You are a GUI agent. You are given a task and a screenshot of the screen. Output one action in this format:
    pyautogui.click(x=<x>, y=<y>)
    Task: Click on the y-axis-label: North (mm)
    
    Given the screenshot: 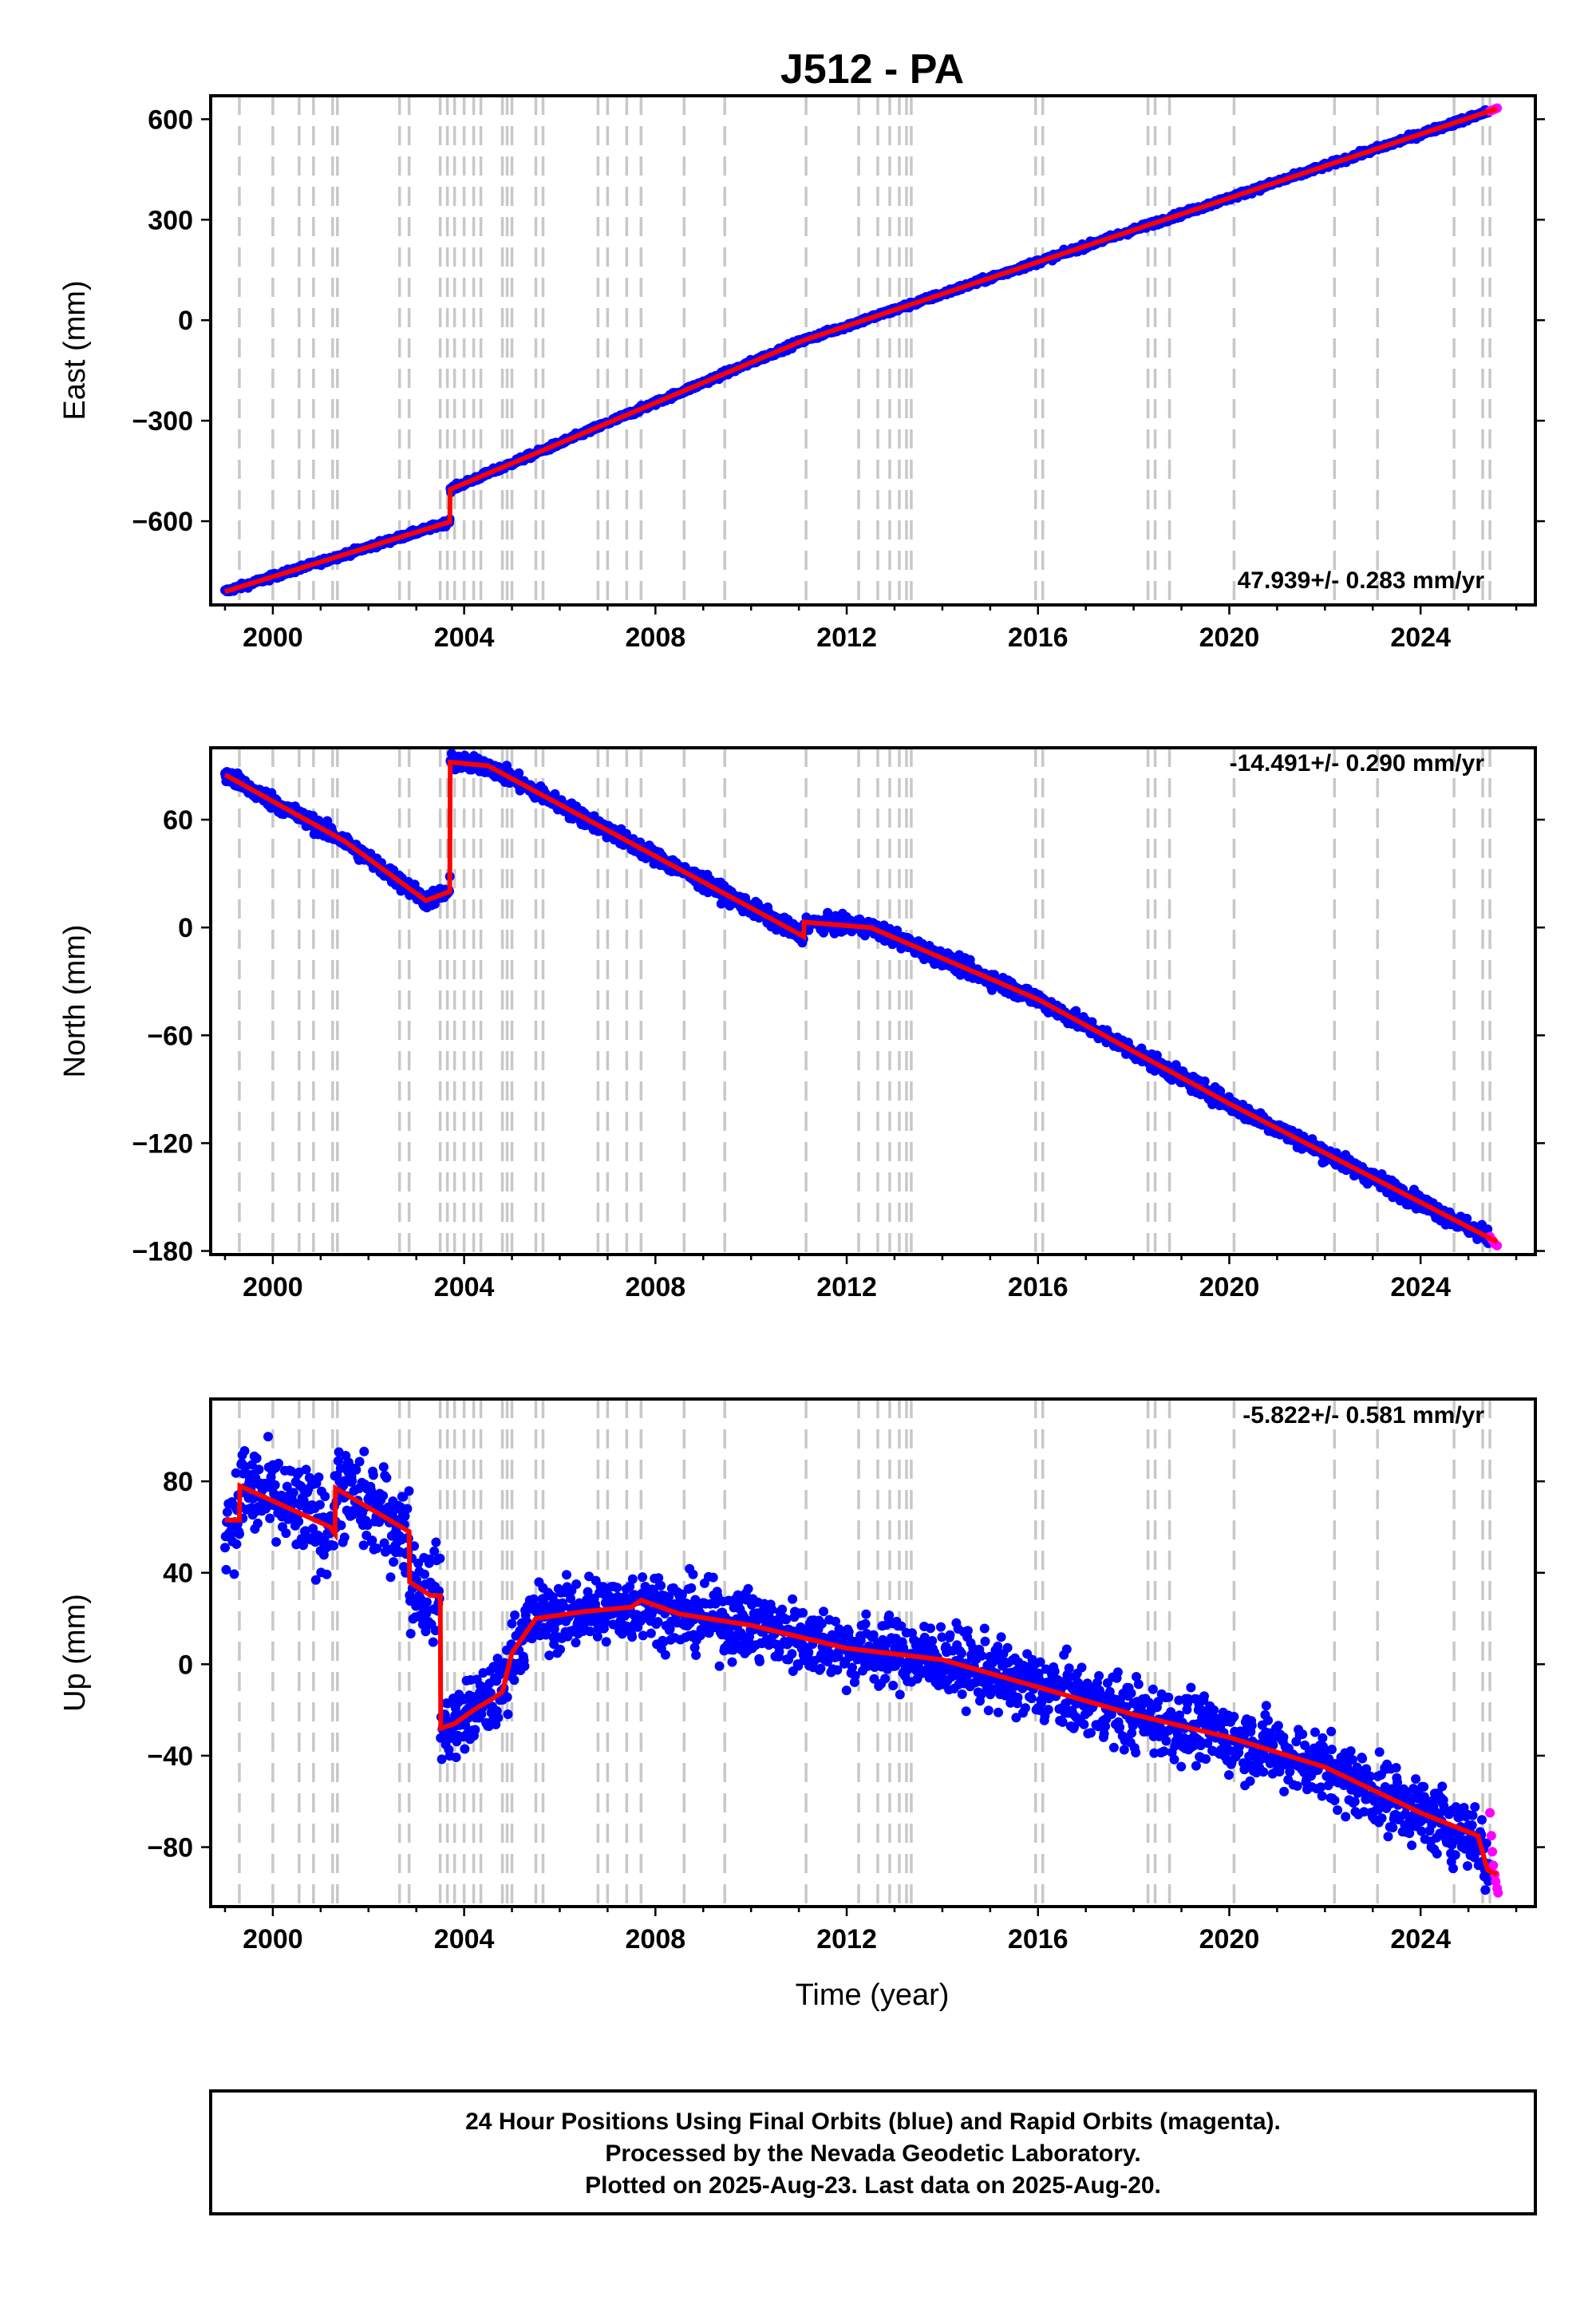 What is the action you would take?
    pyautogui.click(x=75, y=1001)
    